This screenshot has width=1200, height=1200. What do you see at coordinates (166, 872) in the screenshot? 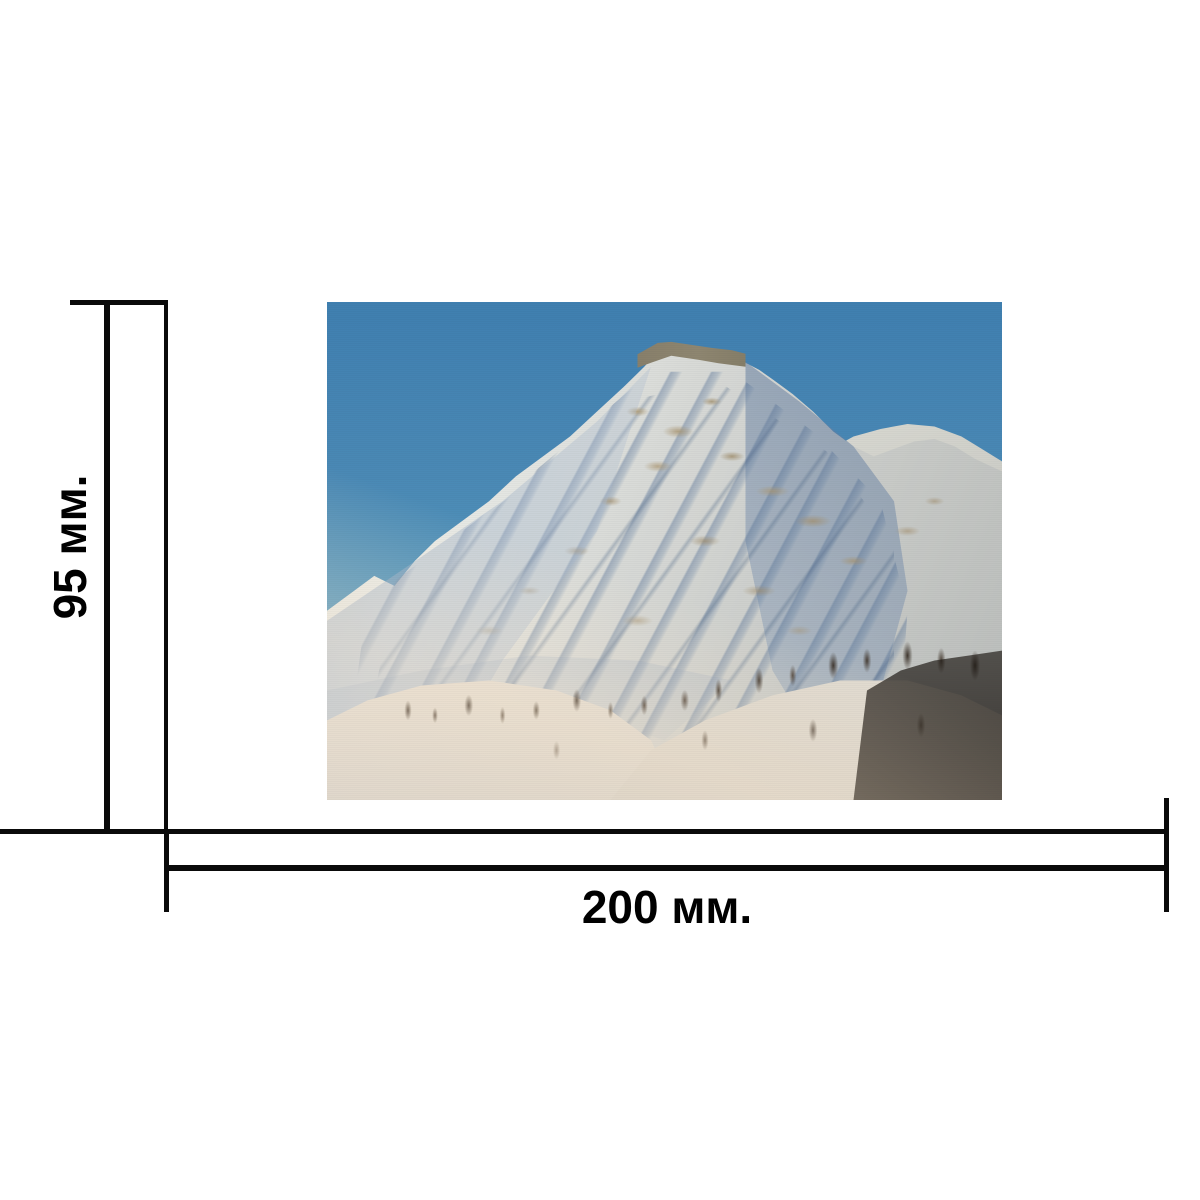
I see `width-dimension-tick-left` at bounding box center [166, 872].